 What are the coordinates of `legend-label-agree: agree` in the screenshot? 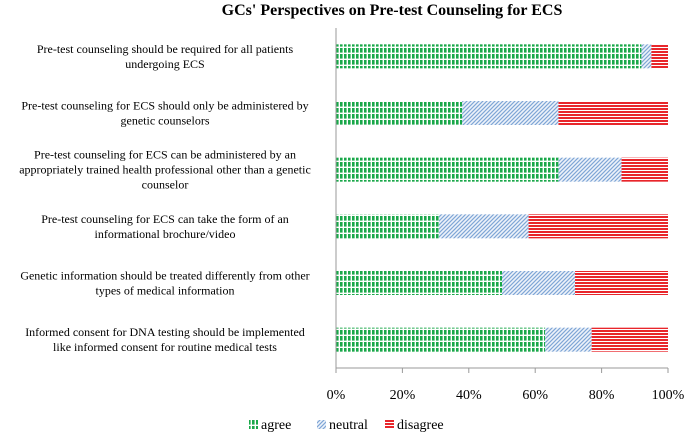 It's located at (276, 425).